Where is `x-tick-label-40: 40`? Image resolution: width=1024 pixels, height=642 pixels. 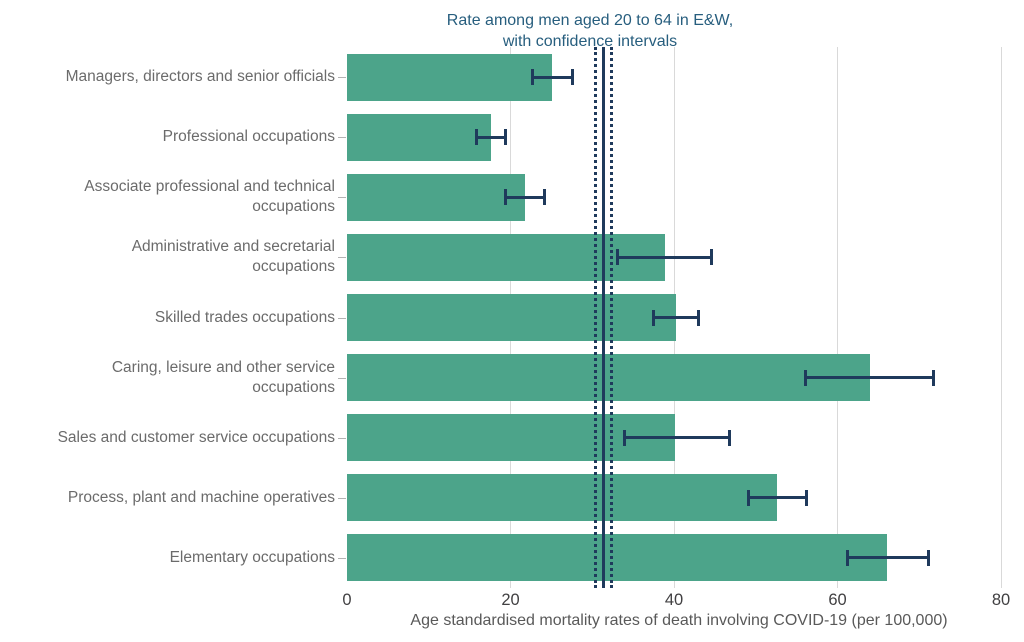 x-tick-label-40: 40 is located at coordinates (674, 600).